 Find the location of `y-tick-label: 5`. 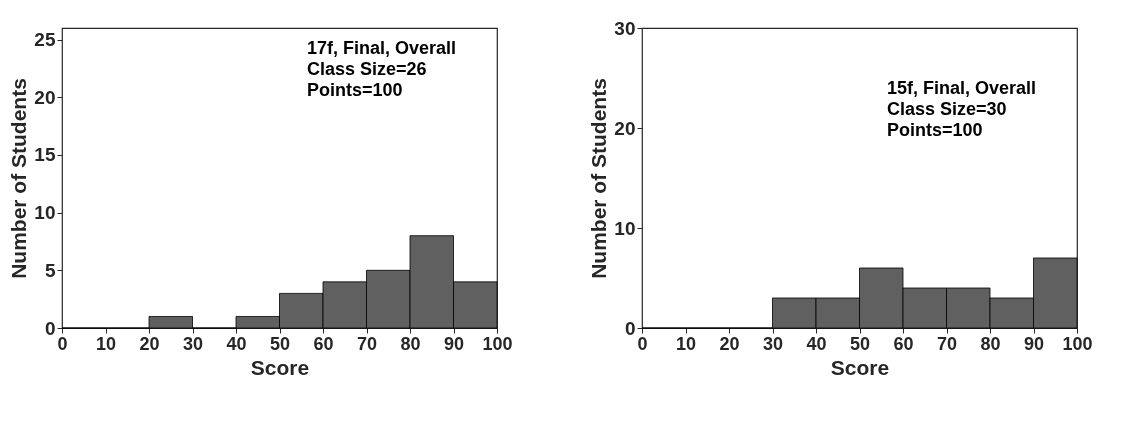

y-tick-label: 5 is located at coordinates (50, 270).